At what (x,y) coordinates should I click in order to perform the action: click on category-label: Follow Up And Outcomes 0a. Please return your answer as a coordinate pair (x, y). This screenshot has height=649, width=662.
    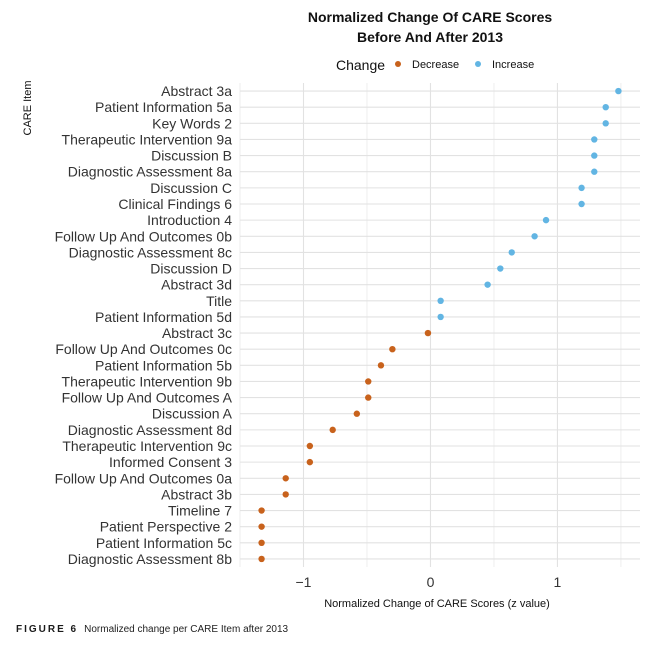
    Looking at the image, I should click on (144, 478).